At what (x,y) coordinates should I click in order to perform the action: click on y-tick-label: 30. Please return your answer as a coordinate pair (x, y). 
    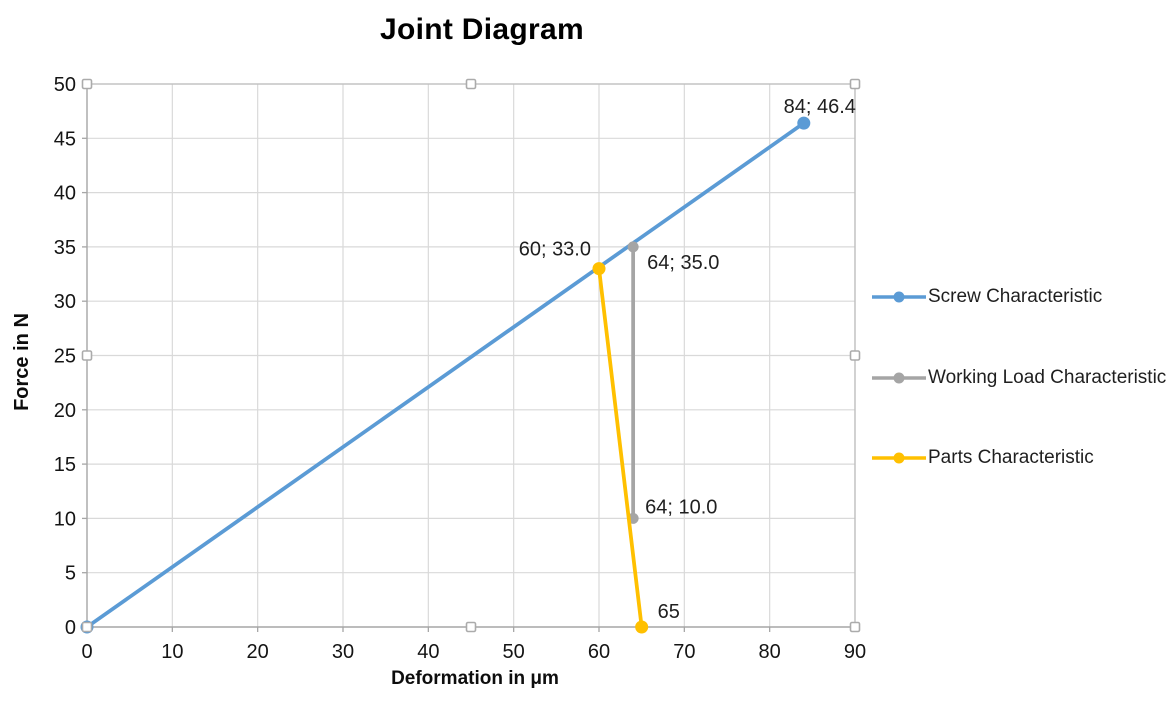
    Looking at the image, I should click on (65, 302).